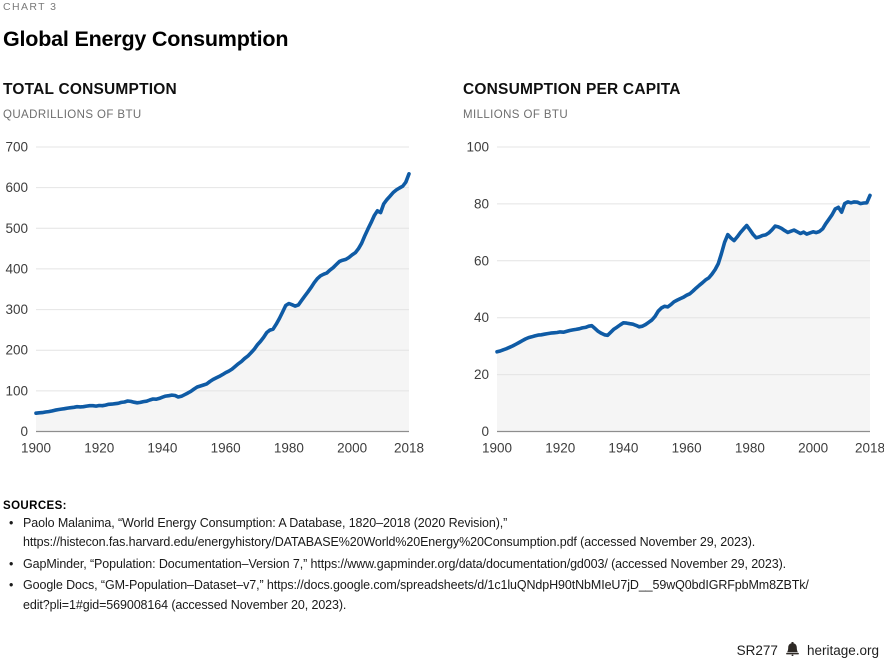 This screenshot has height=667, width=884. What do you see at coordinates (481, 374) in the screenshot?
I see `svg-text: 20` at bounding box center [481, 374].